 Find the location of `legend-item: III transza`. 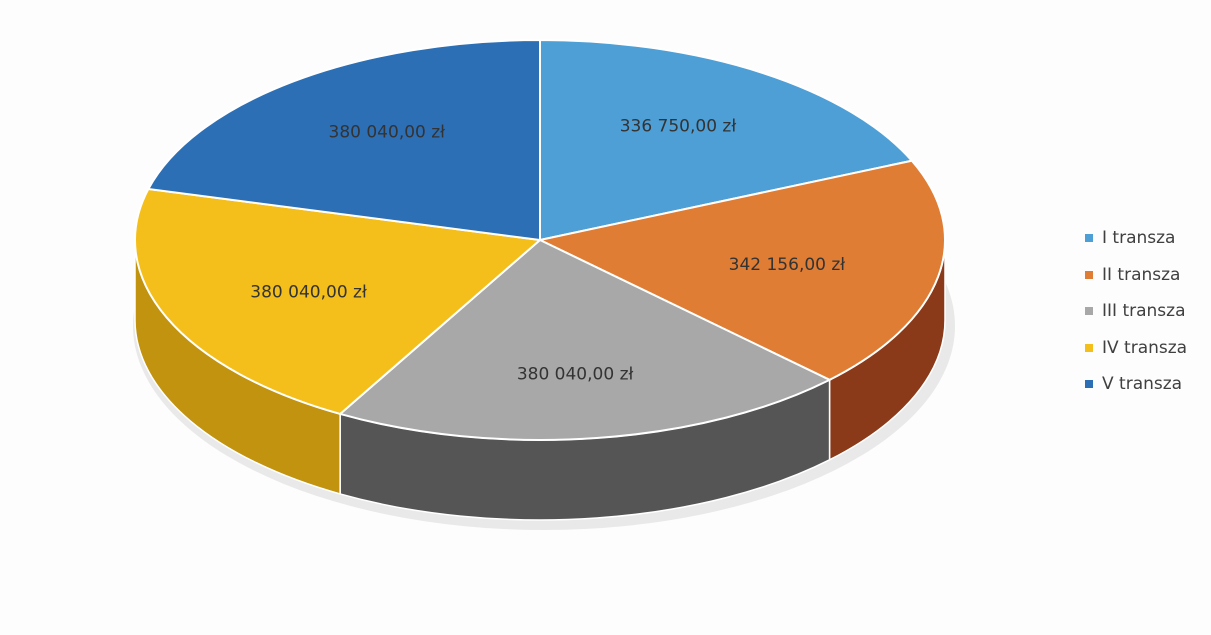

legend-item: III transza is located at coordinates (1136, 311).